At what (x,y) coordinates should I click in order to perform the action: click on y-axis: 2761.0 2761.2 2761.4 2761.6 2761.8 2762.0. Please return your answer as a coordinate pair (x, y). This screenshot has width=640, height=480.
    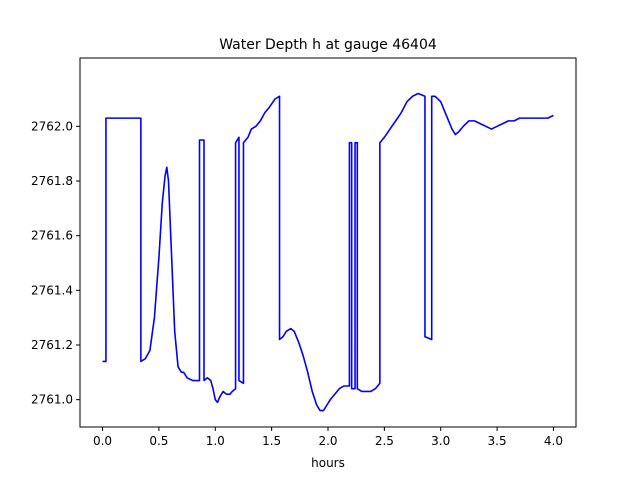
    Looking at the image, I should click on (55, 263).